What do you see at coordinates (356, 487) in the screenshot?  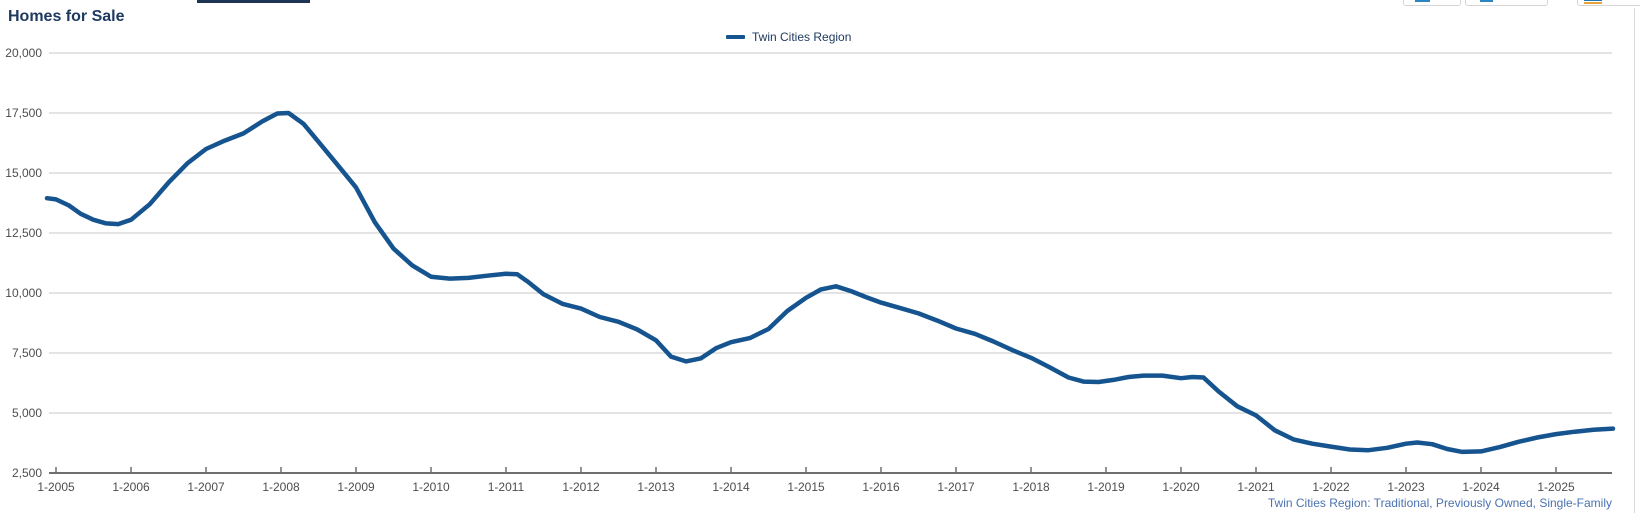 I see `x-axis-label: 1-2009` at bounding box center [356, 487].